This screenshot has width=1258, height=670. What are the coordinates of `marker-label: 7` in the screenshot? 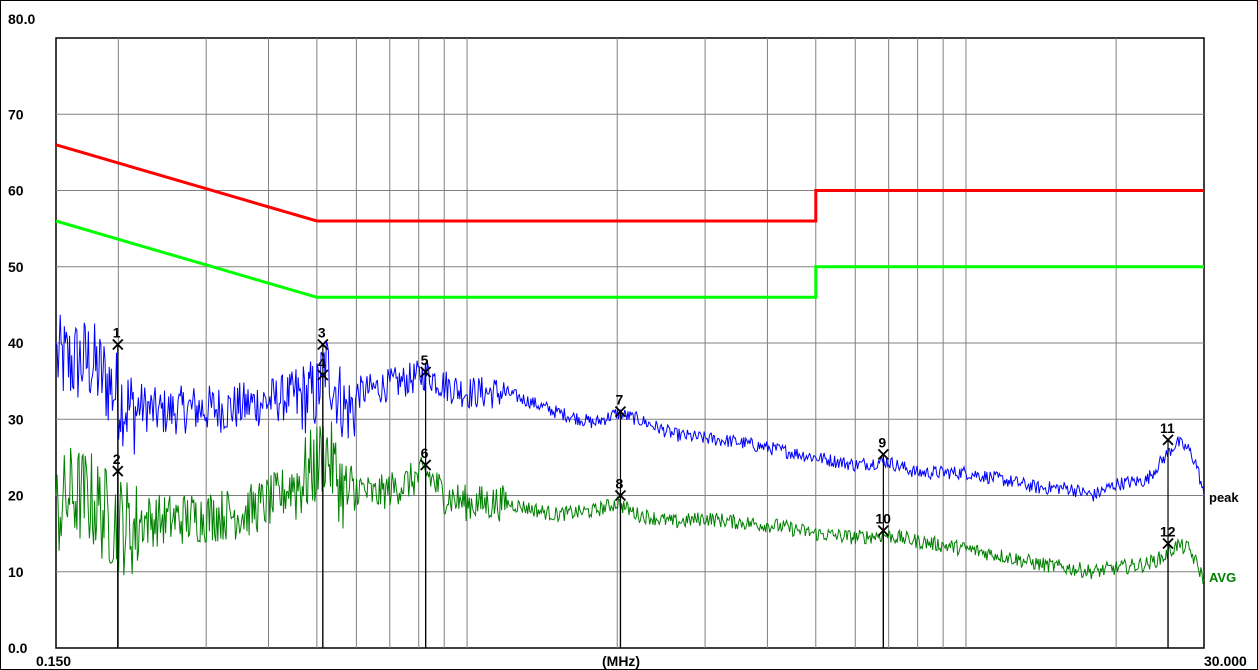 It's located at (619, 400).